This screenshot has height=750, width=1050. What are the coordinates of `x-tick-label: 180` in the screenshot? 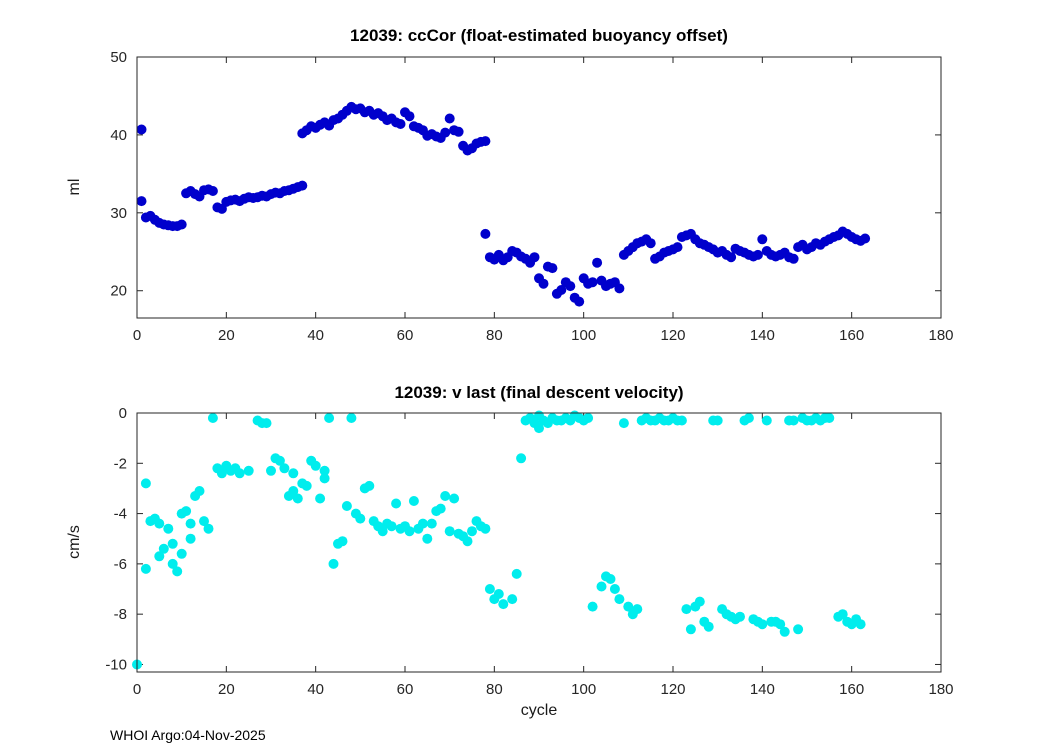 It's located at (940, 335).